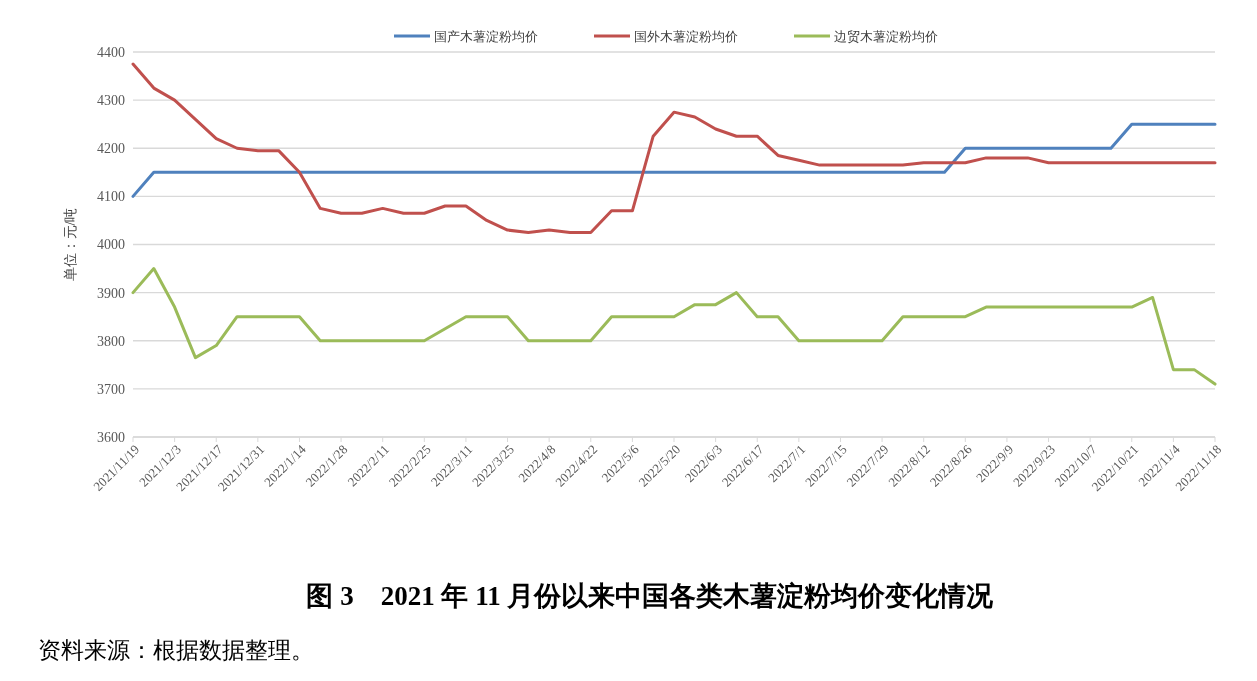 The image size is (1257, 681). Describe the element at coordinates (176, 650) in the screenshot. I see `text: 资料来源：根据数据整理。` at that location.